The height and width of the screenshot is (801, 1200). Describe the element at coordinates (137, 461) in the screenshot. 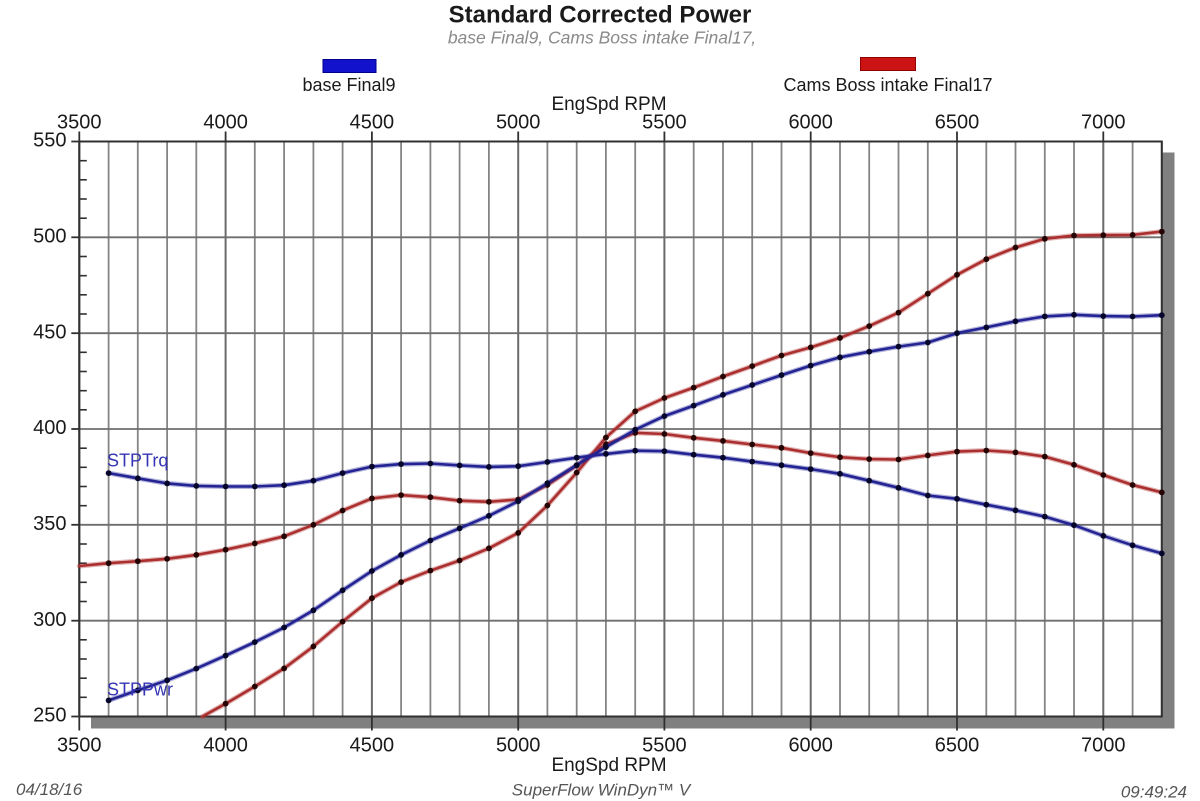

I see `svg-text: STPTrq` at that location.